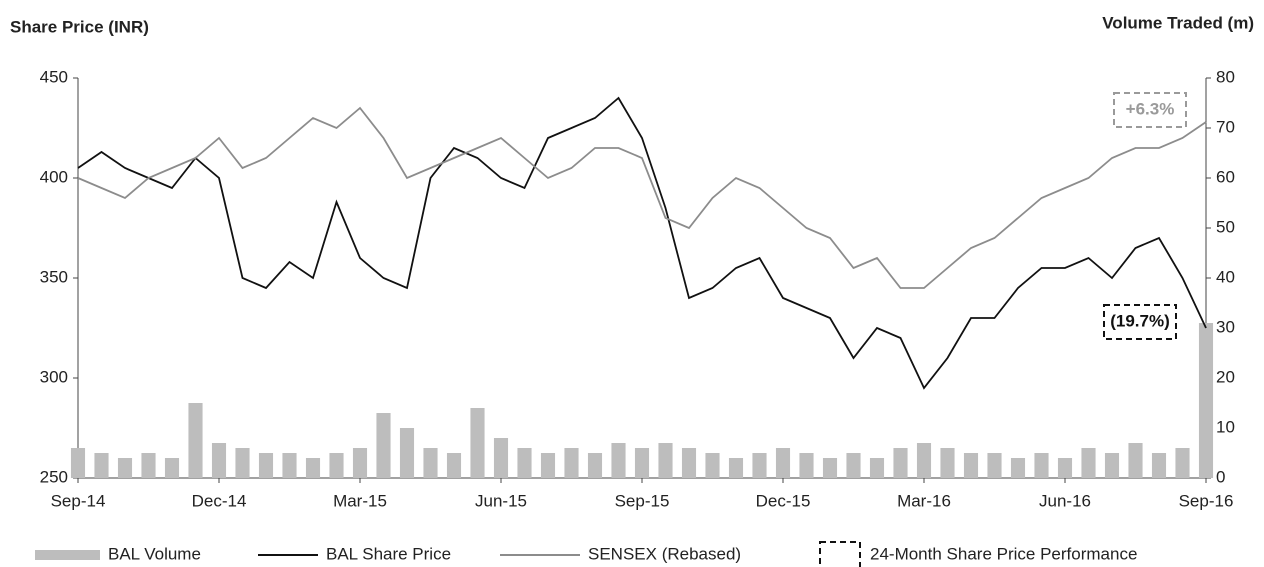 This screenshot has height=567, width=1264. I want to click on legend-label: BAL Share Price, so click(388, 553).